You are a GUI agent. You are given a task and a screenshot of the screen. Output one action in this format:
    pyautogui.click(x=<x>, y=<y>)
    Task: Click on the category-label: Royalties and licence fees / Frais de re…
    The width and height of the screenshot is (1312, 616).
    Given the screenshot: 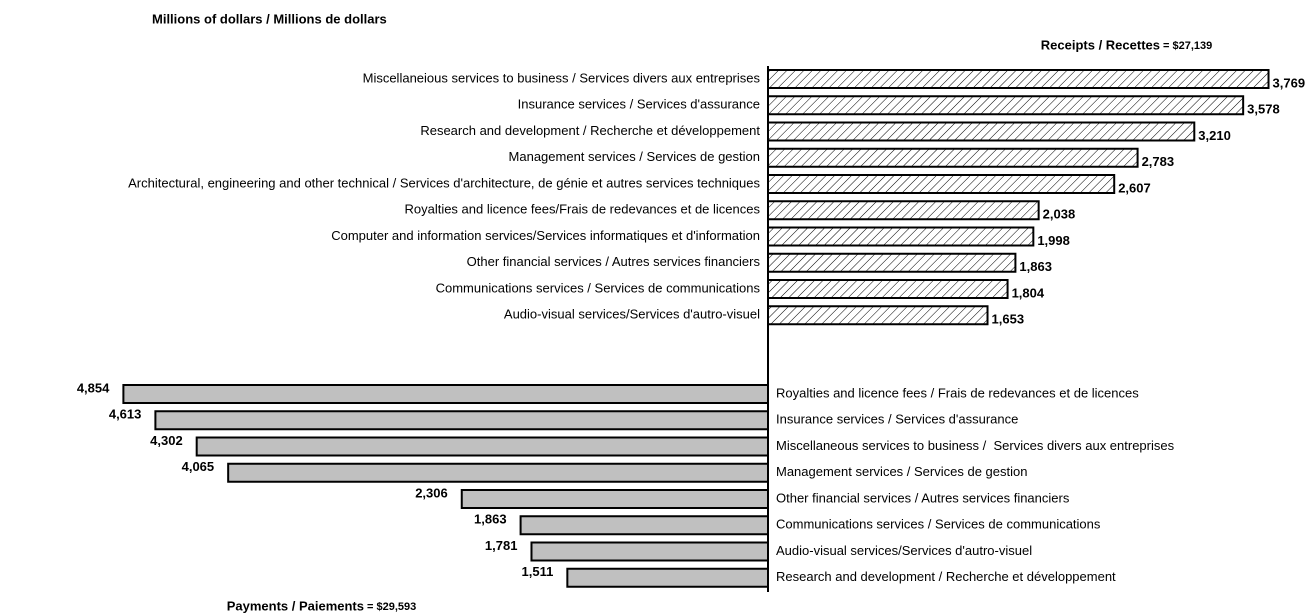 What is the action you would take?
    pyautogui.click(x=957, y=392)
    